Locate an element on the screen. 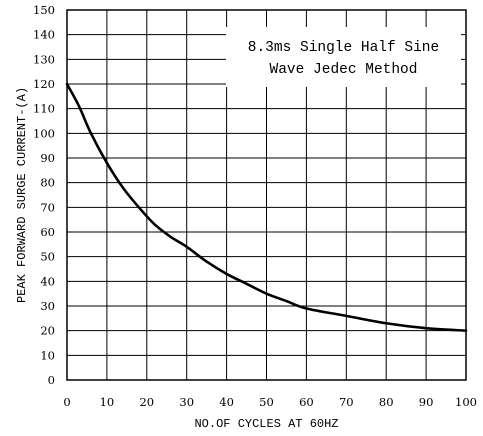  x-tick-label: 80 is located at coordinates (386, 402).